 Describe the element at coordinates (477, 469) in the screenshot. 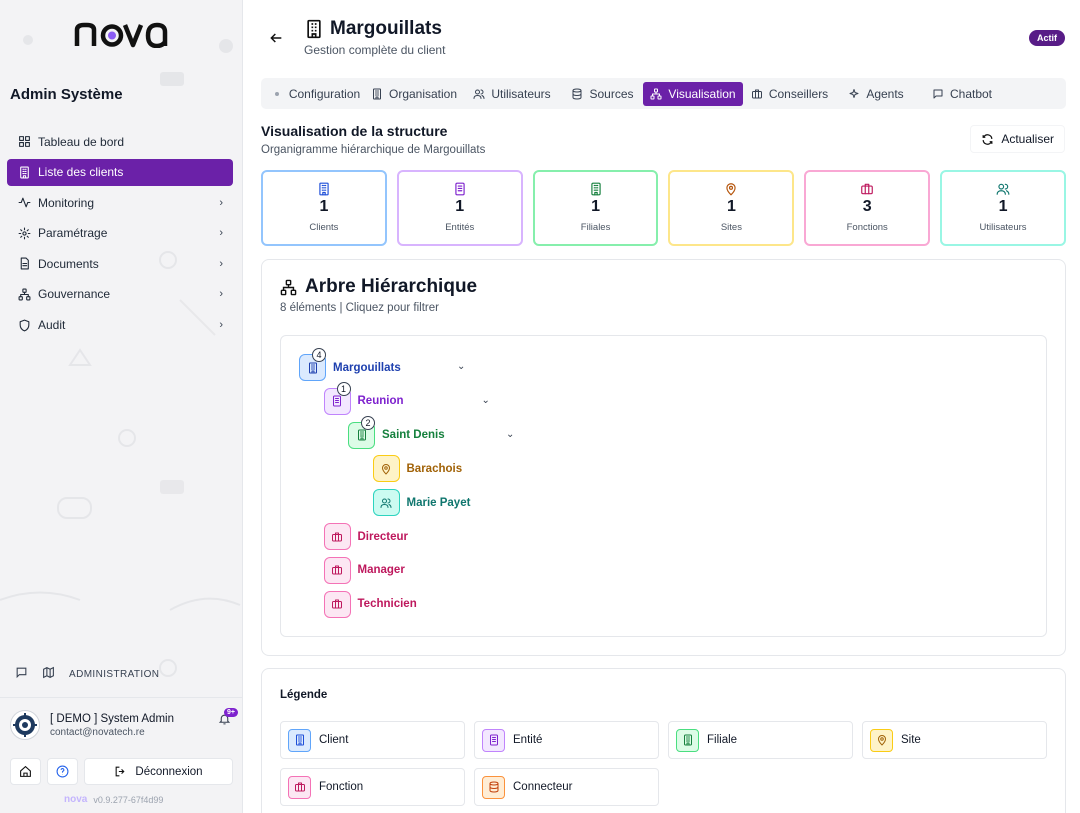

I see `tree-node-site: Barachois` at that location.